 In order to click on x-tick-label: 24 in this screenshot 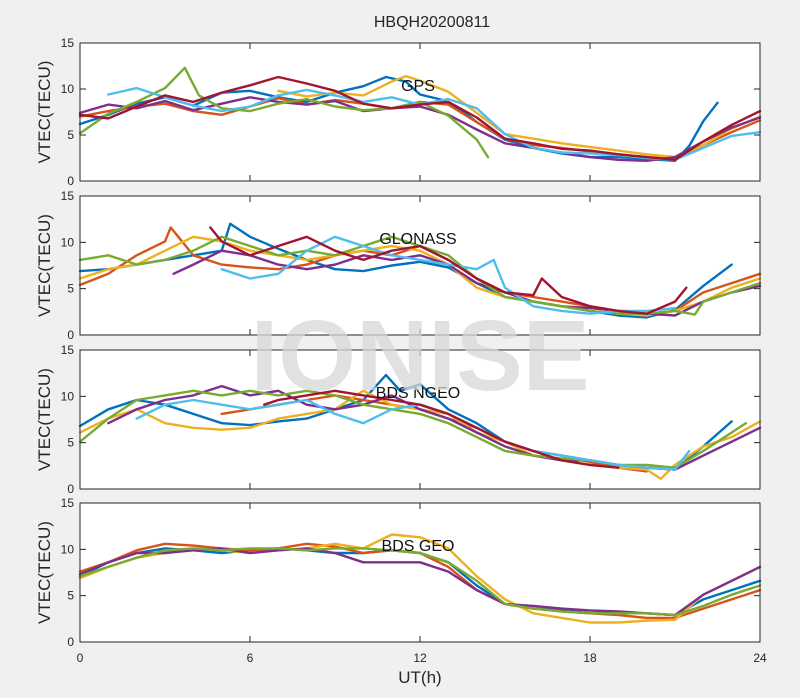, I will do `click(760, 658)`.